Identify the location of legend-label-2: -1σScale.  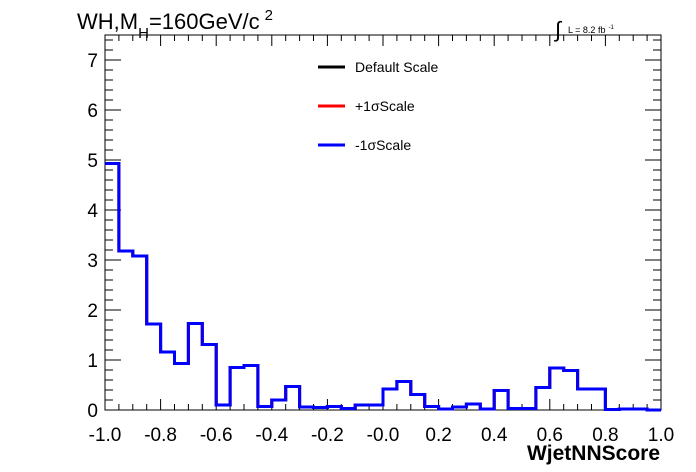
(383, 145).